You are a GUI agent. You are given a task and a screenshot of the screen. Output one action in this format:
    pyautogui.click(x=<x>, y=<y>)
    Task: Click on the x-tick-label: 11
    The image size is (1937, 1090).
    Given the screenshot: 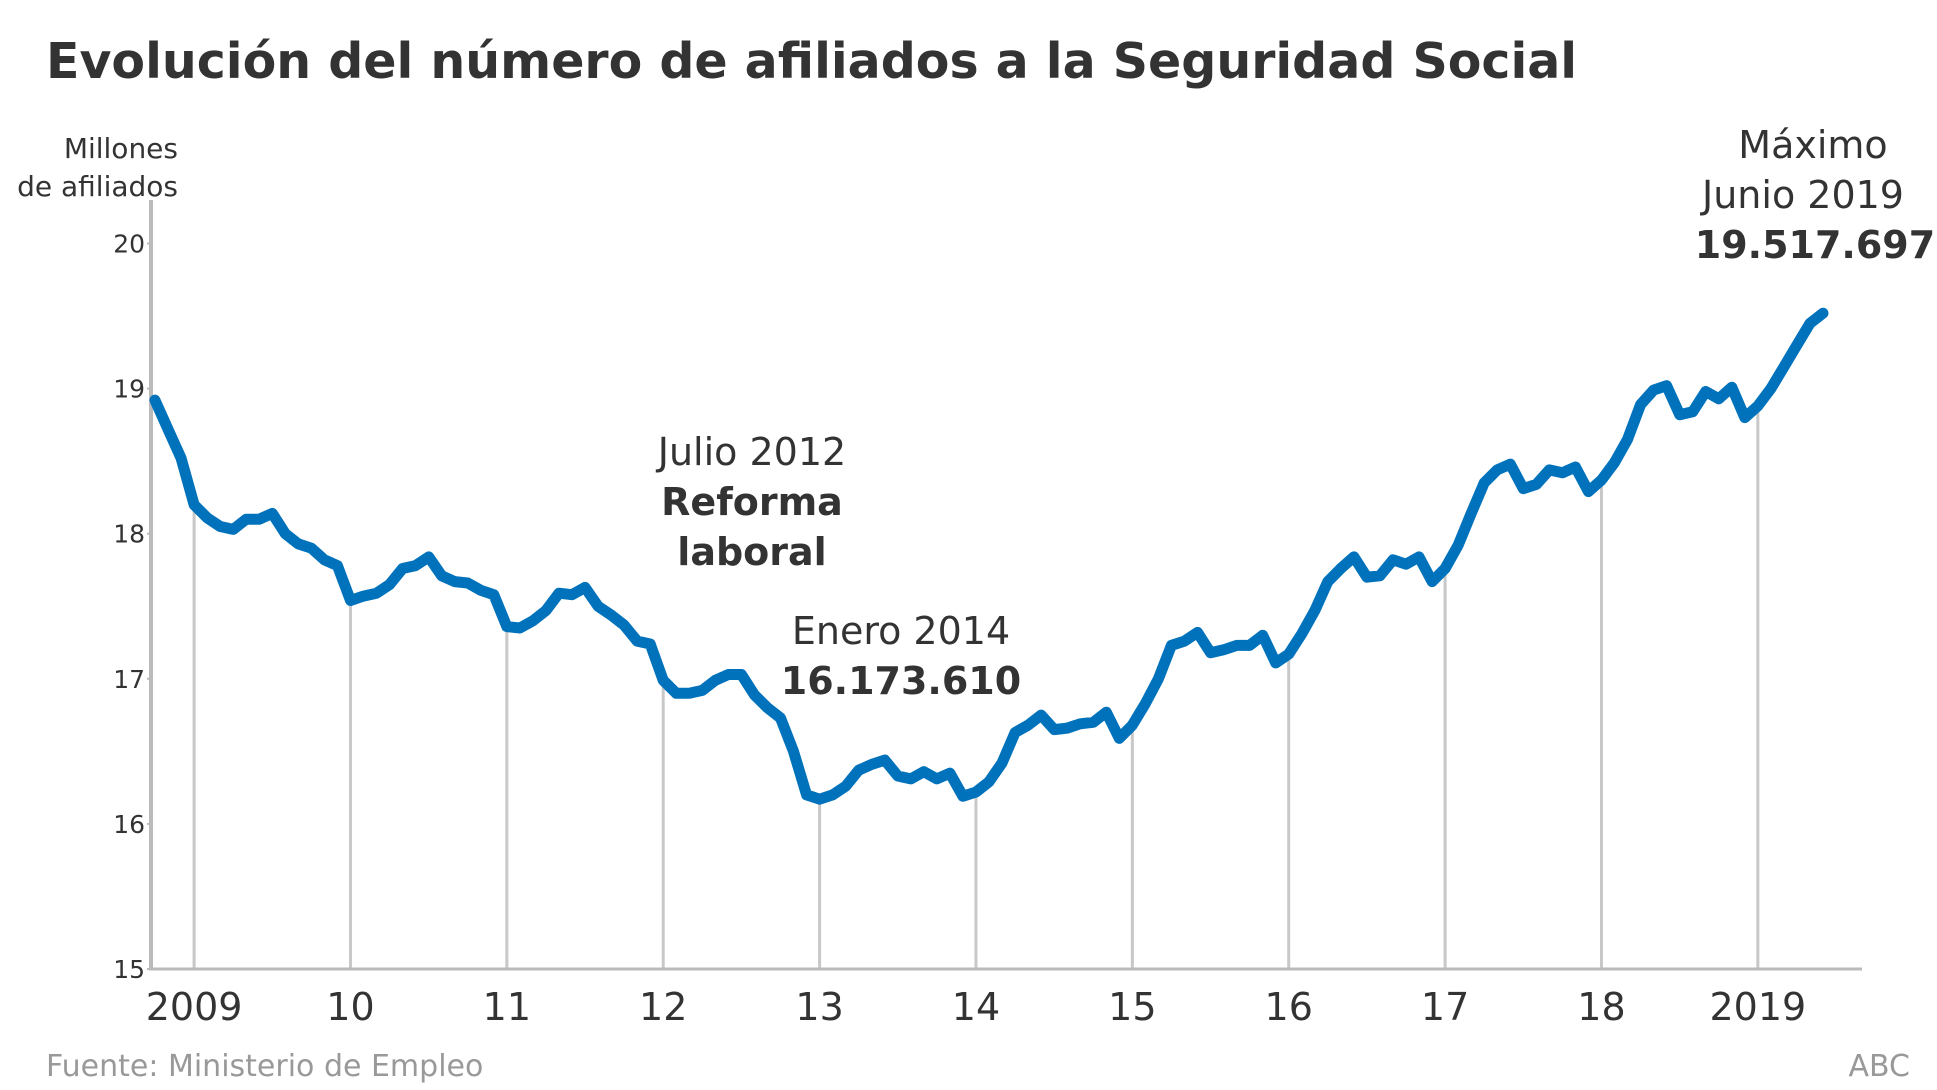 What is the action you would take?
    pyautogui.click(x=507, y=1007)
    